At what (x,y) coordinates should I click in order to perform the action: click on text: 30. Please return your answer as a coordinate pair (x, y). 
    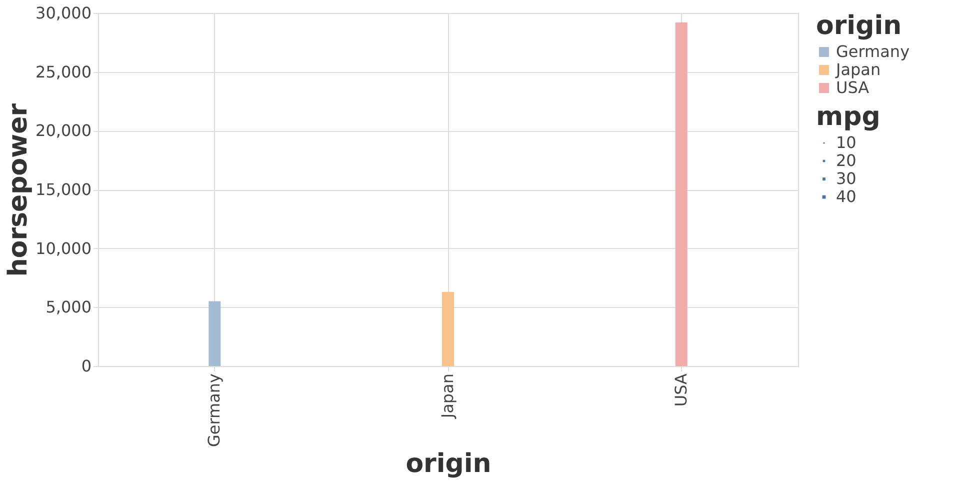
    Looking at the image, I should click on (846, 178).